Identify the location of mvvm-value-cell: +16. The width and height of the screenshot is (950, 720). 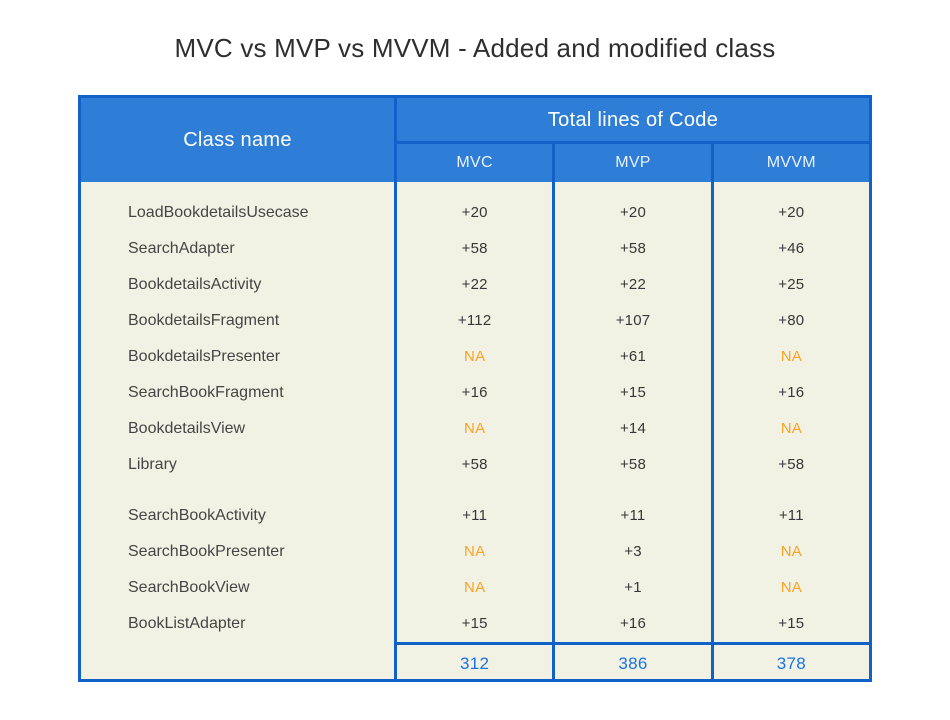
(789, 393).